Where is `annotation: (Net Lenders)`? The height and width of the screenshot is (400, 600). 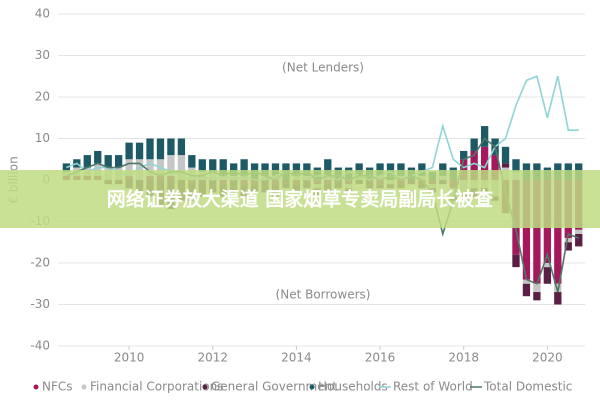 annotation: (Net Lenders) is located at coordinates (323, 68).